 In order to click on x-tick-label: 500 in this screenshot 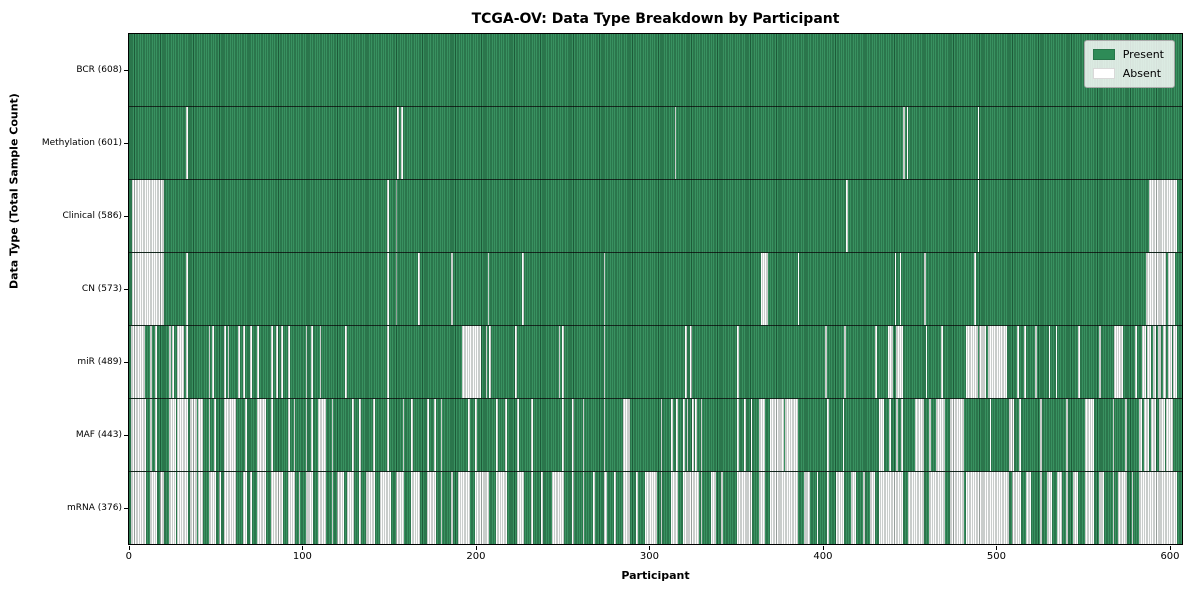, I will do `click(996, 556)`.